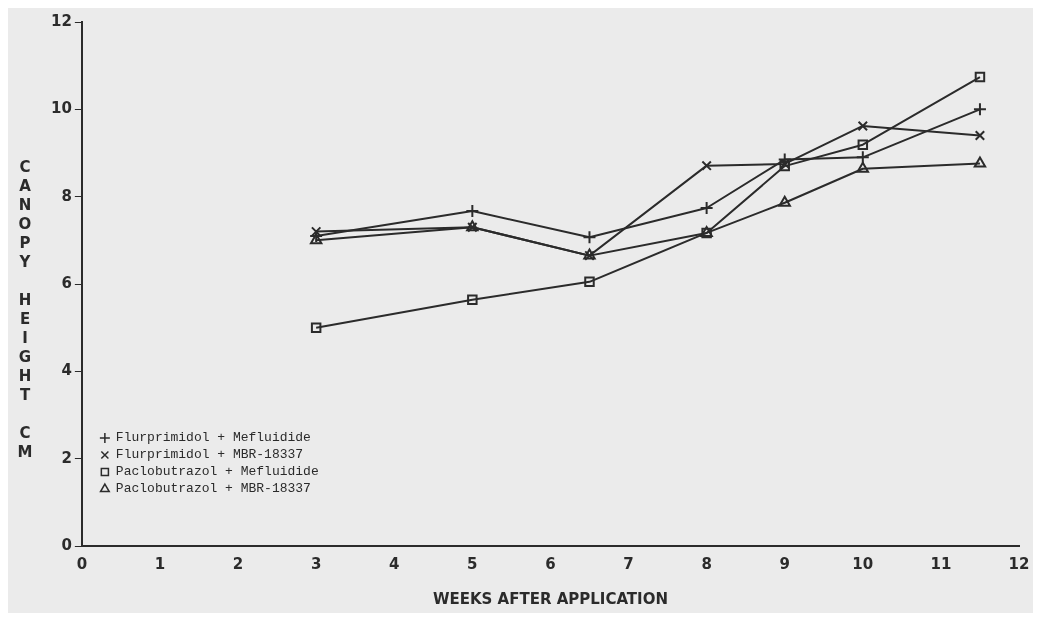 This screenshot has width=1041, height=625. What do you see at coordinates (209, 455) in the screenshot?
I see `legend-label: Flurprimidol + MBR-18337` at bounding box center [209, 455].